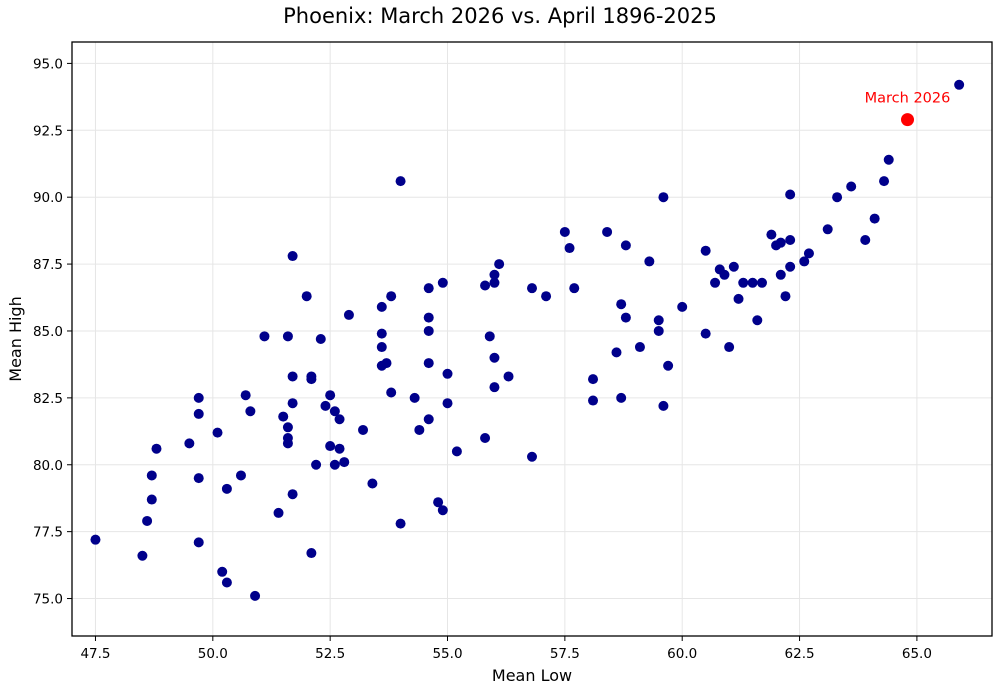 This screenshot has height=692, width=1000. Describe the element at coordinates (908, 99) in the screenshot. I see `march-2026-annotation: March 2026` at that location.